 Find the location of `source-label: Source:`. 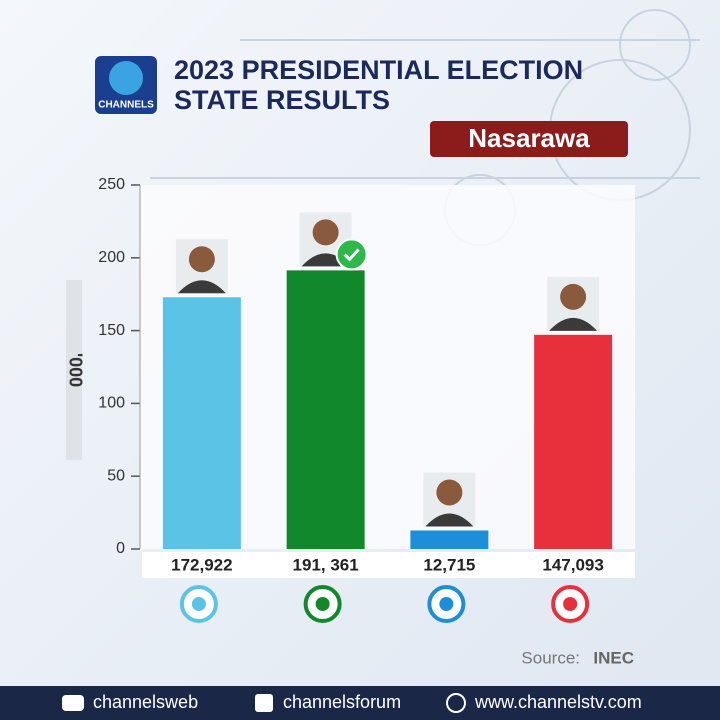

source-label: Source: is located at coordinates (550, 657).